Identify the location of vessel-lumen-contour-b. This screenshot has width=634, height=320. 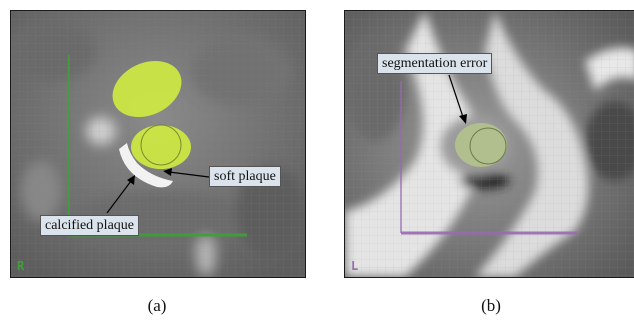
(488, 146).